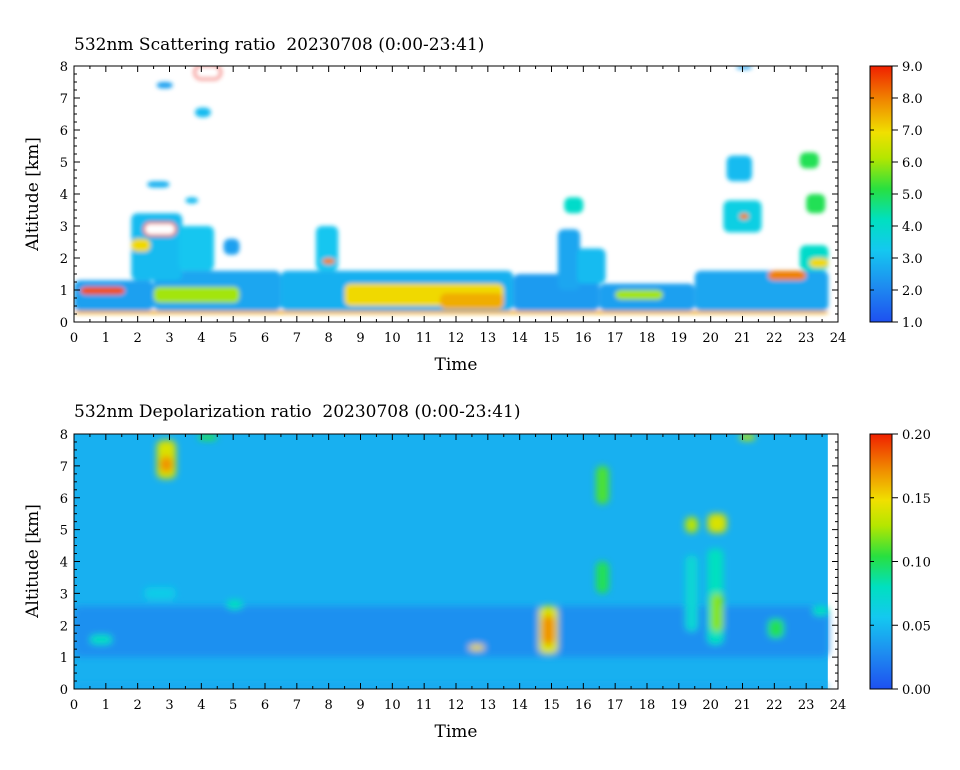 This screenshot has width=960, height=770. I want to click on colorbar-tick-label: 1.0, so click(912, 323).